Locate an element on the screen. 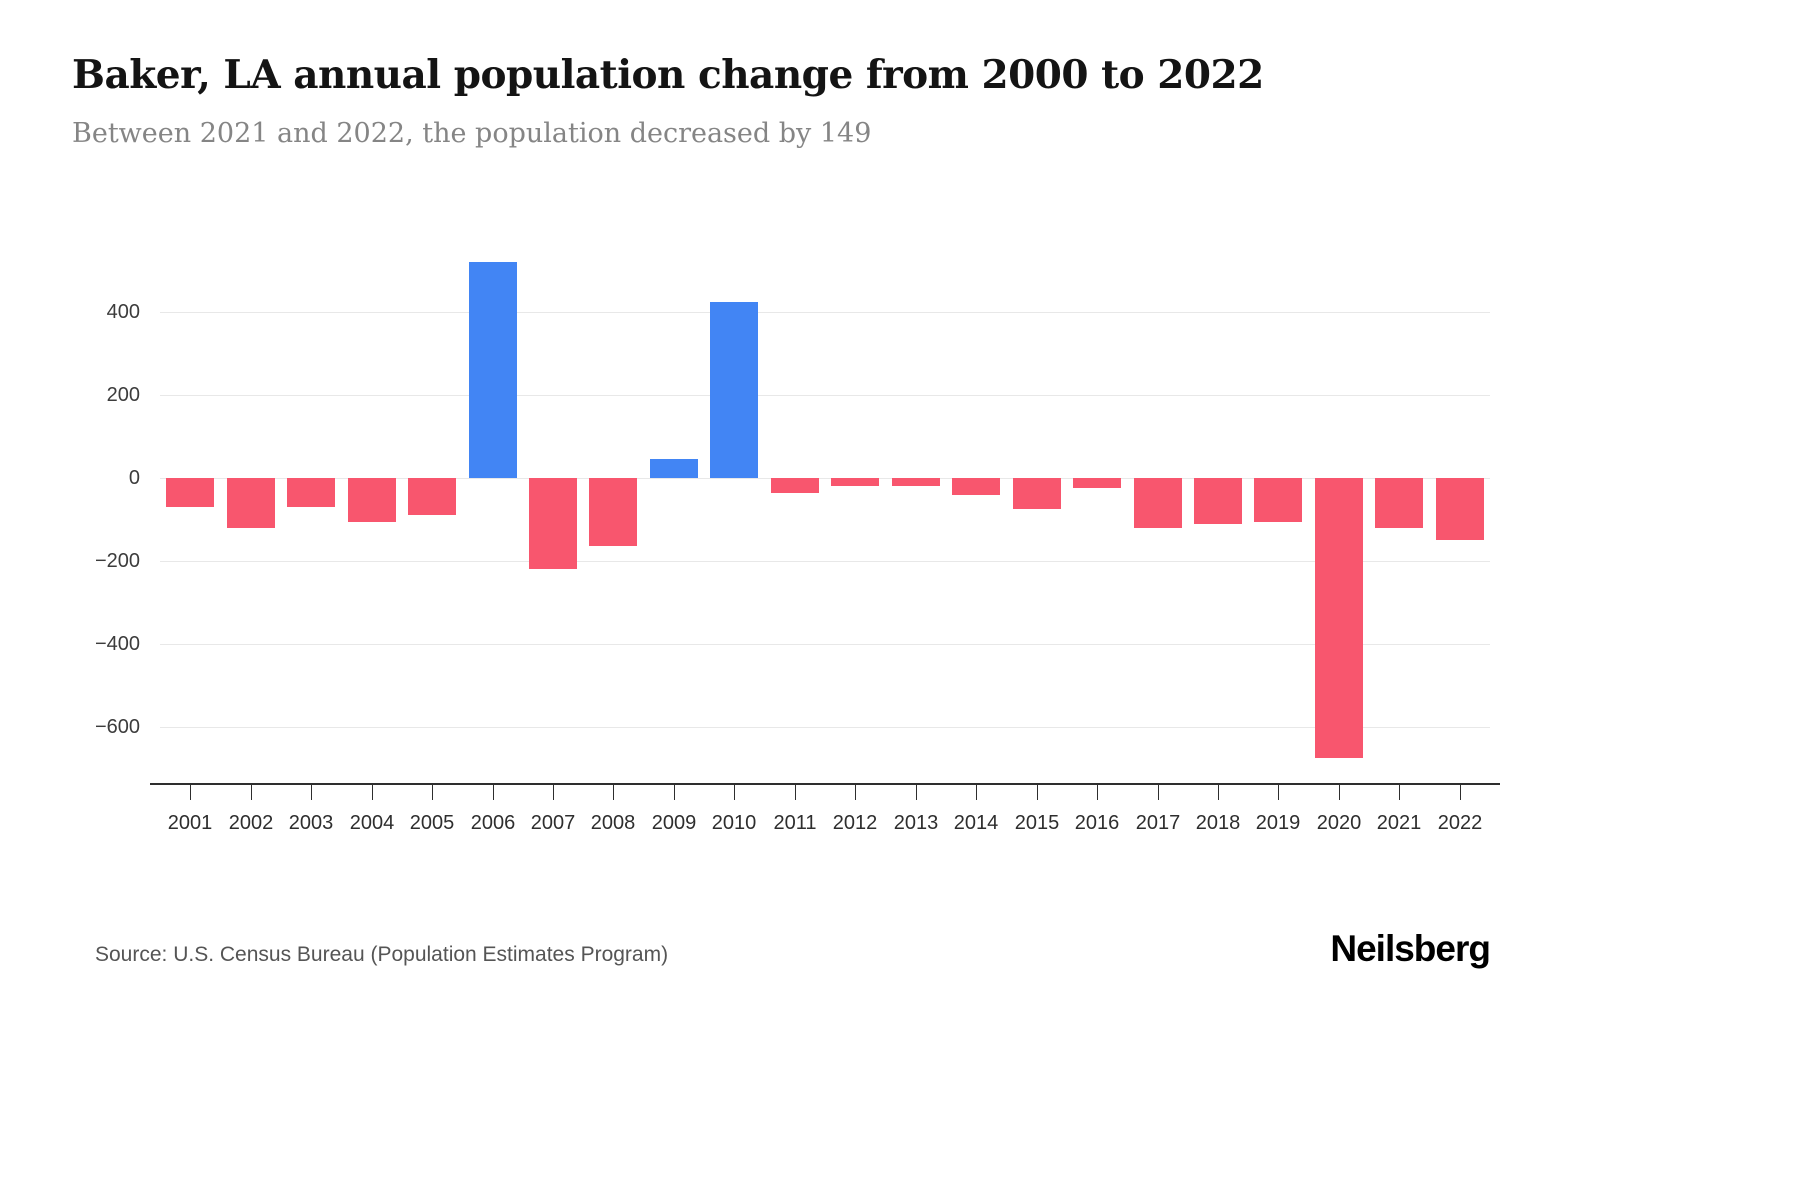 The width and height of the screenshot is (1800, 1200). x-axis-label: 2001 is located at coordinates (190, 823).